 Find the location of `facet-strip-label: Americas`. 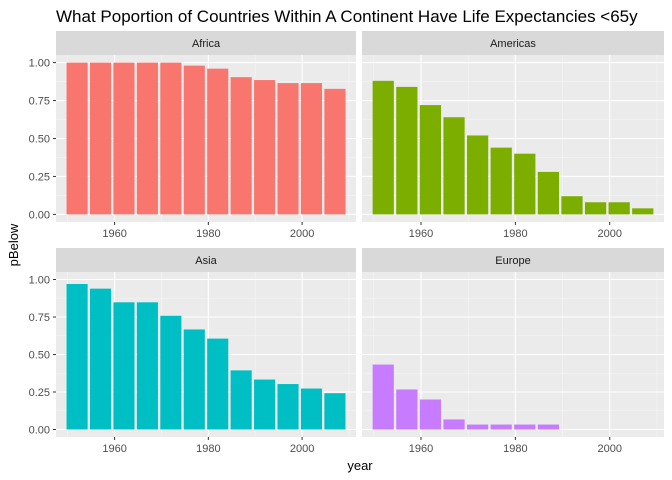

facet-strip-label: Americas is located at coordinates (513, 44).